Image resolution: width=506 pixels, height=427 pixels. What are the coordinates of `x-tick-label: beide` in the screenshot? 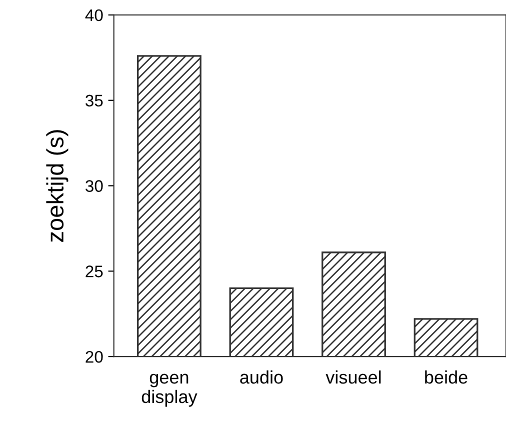 It's located at (446, 377).